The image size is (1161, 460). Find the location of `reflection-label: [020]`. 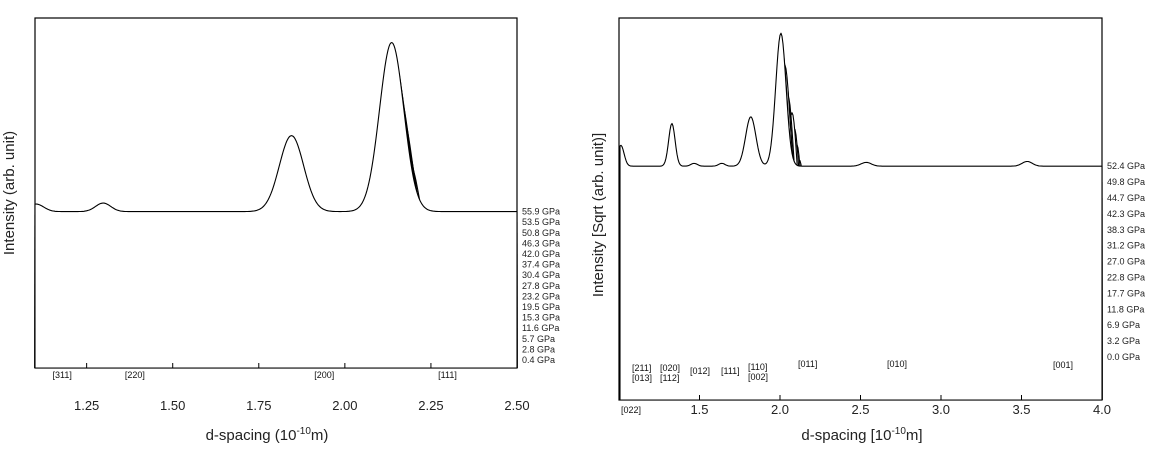

reflection-label: [020] is located at coordinates (670, 368).